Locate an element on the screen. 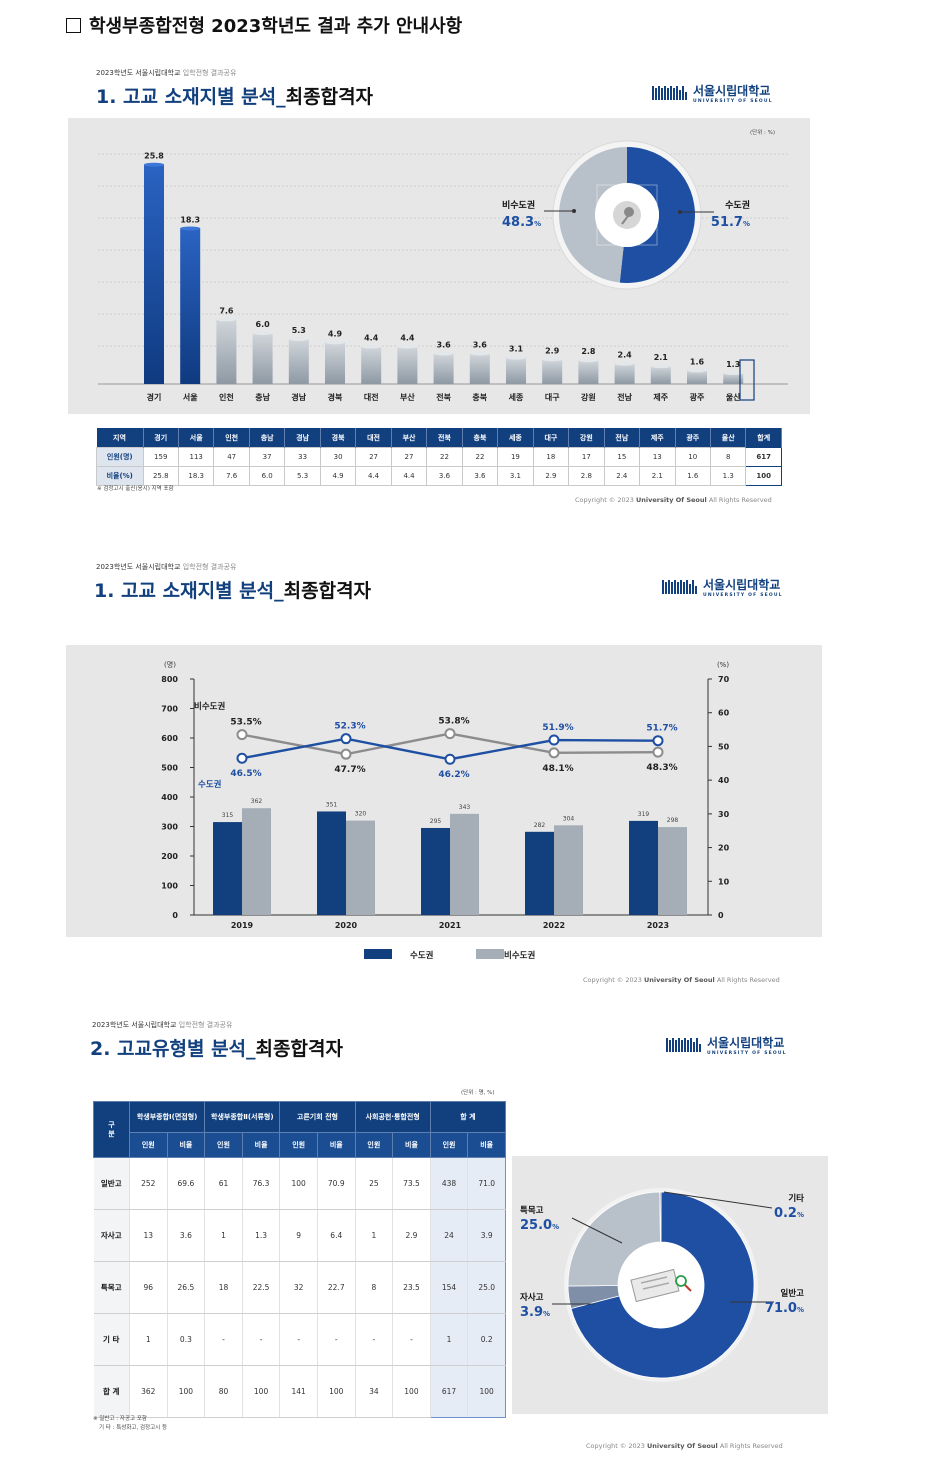 This screenshot has width=944, height=1464. region-category-label: 세종 is located at coordinates (516, 397).